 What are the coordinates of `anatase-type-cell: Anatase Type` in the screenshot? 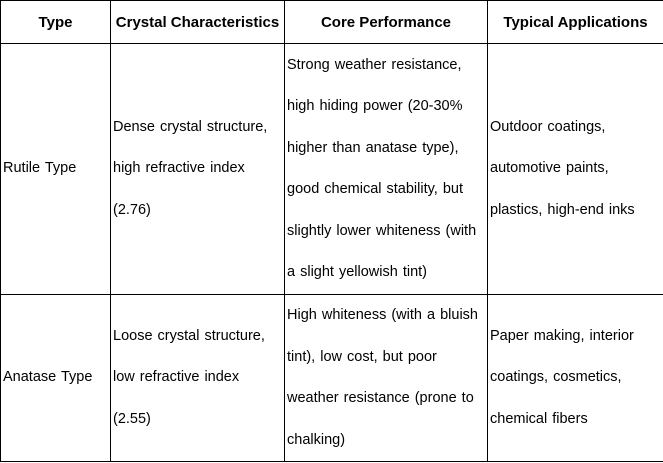 It's located at (55, 378).